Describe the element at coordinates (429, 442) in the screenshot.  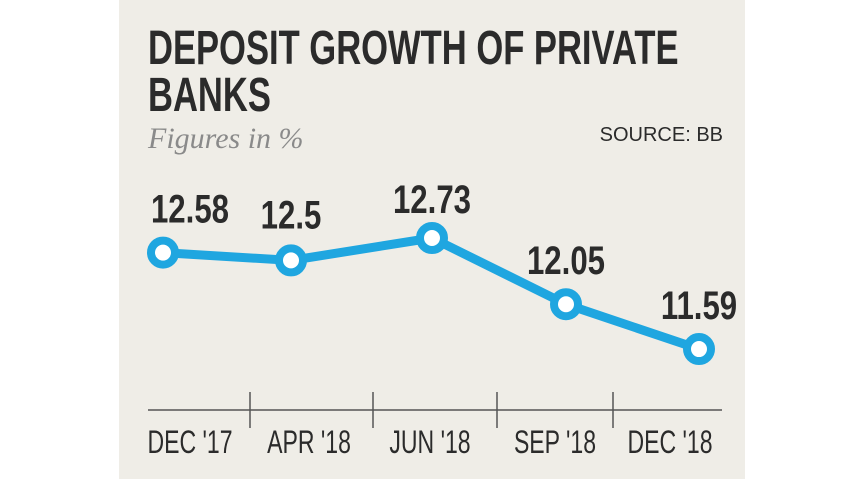
I see `x-tick-label: JUN '18` at that location.